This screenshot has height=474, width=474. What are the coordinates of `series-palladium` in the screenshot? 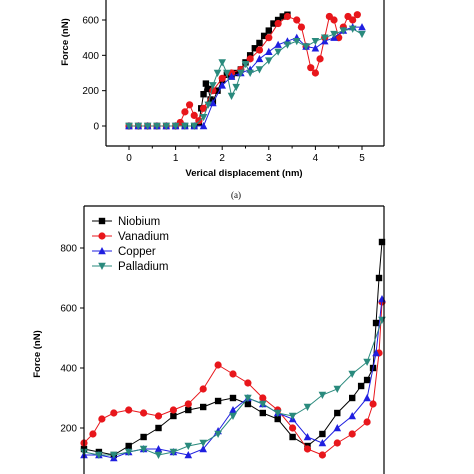 It's located at (245, 77).